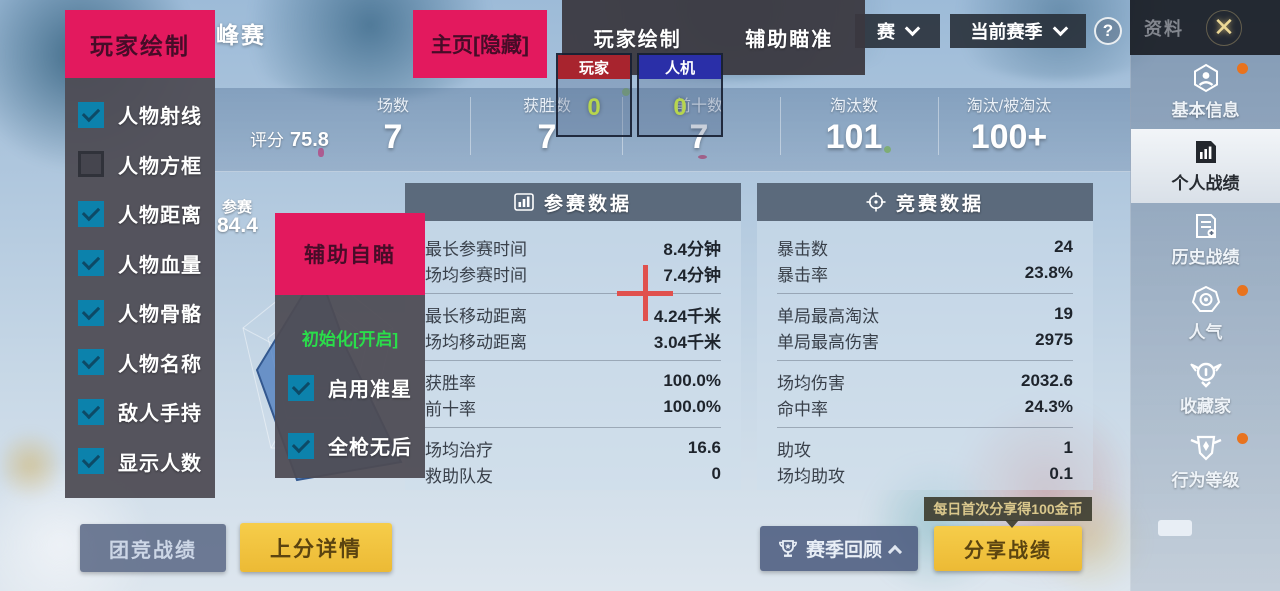 The height and width of the screenshot is (591, 1280). Describe the element at coordinates (692, 249) in the screenshot. I see `row-value: 8.4分钟` at that location.